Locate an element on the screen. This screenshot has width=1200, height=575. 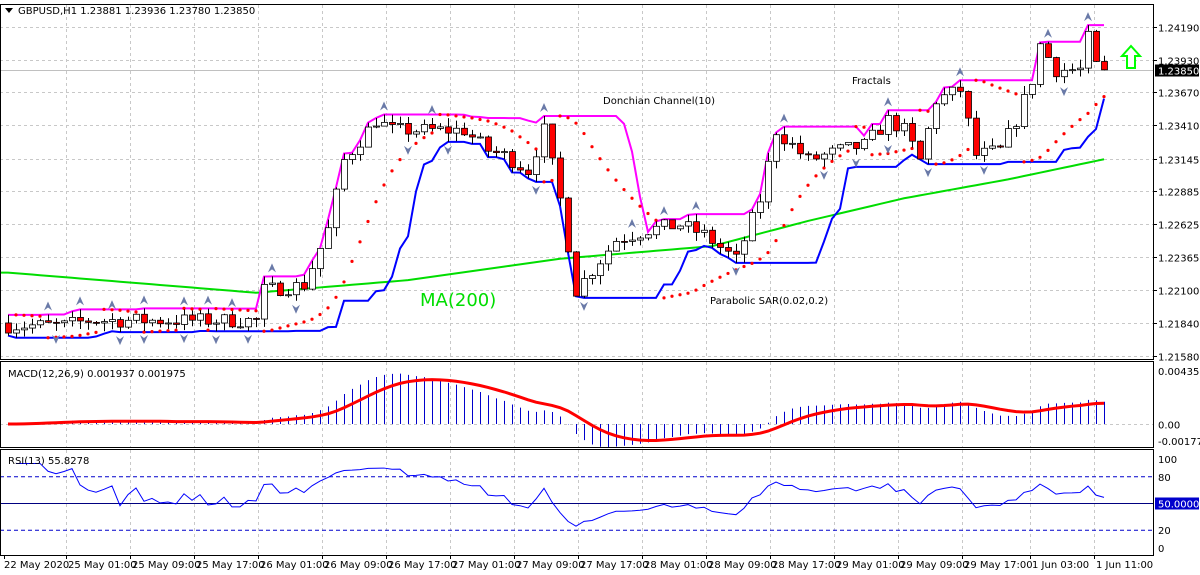
time-label: 1 Jun 03:00 is located at coordinates (1060, 565).